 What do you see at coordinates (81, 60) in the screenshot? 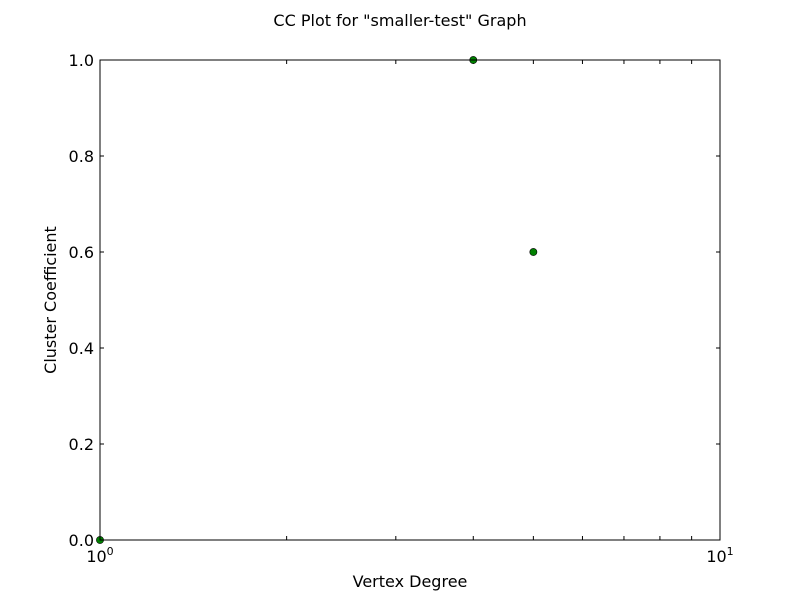
I see `y-tick-label: 1.0` at bounding box center [81, 60].